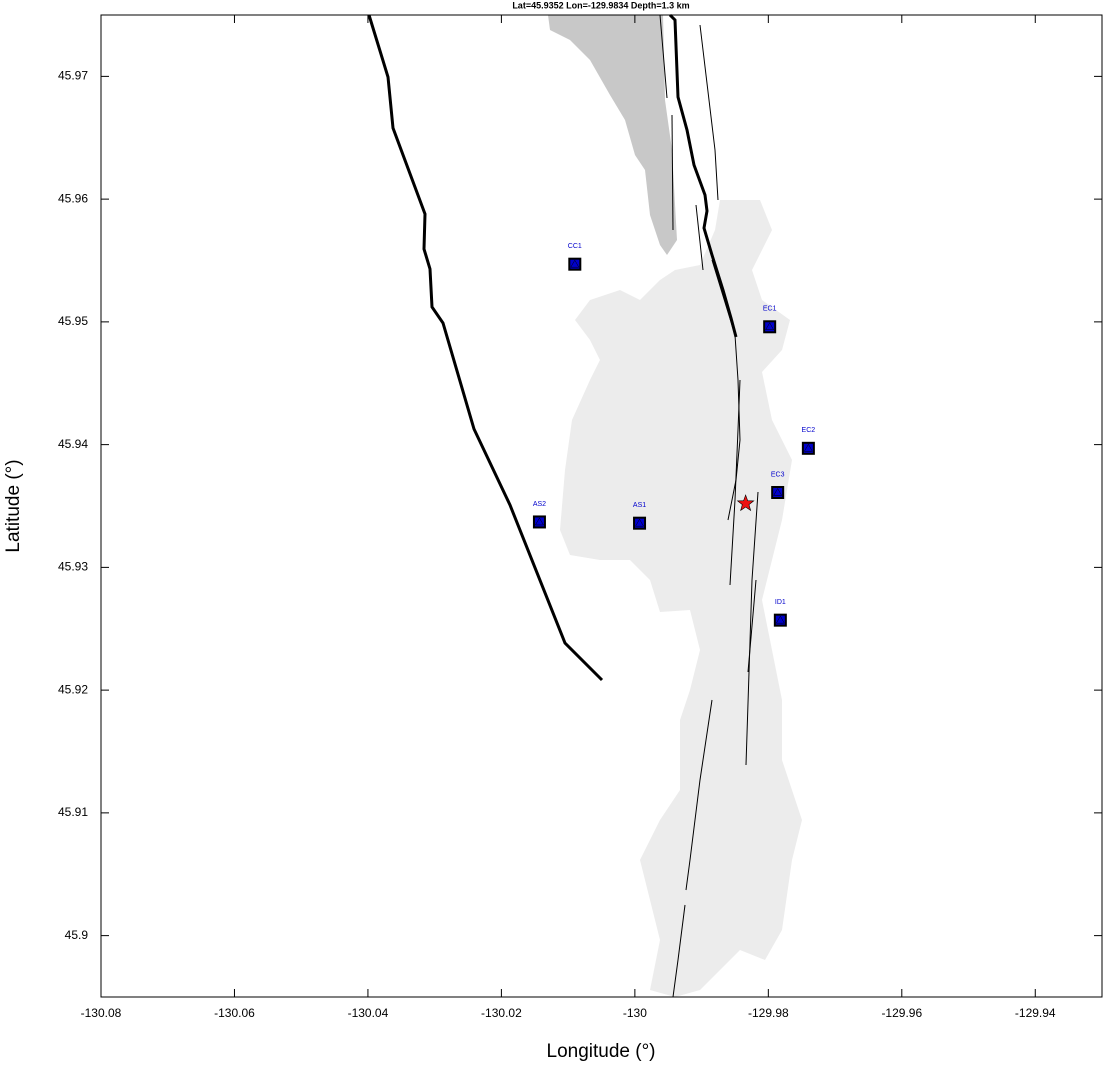 This screenshot has width=1105, height=1066. Describe the element at coordinates (600, 5) in the screenshot. I see `chart-title: Lat=45.9352 Lon=-129.9834 Depth=1.3 km` at that location.